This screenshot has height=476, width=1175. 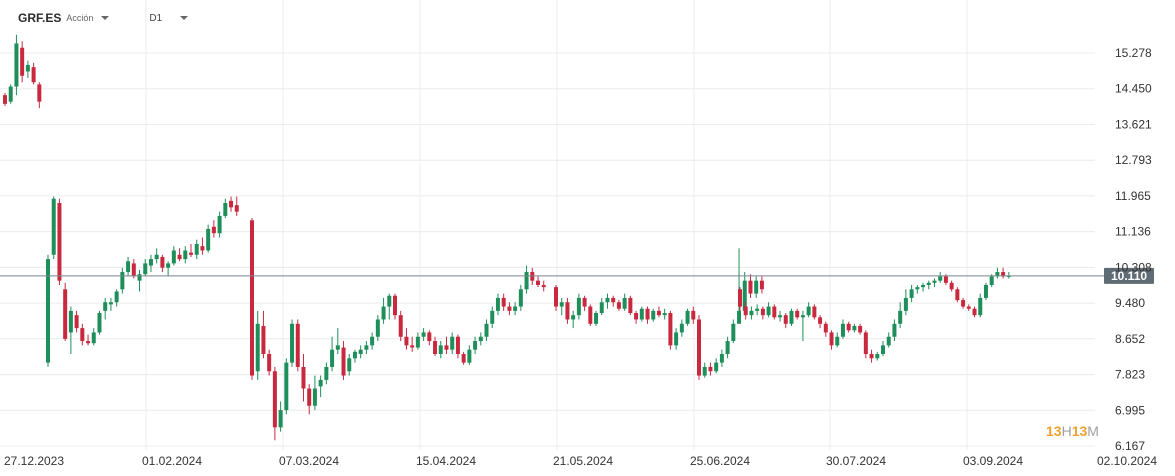 What do you see at coordinates (184, 18) in the screenshot?
I see `timeframe-dropdown-chevron-down-icon` at bounding box center [184, 18].